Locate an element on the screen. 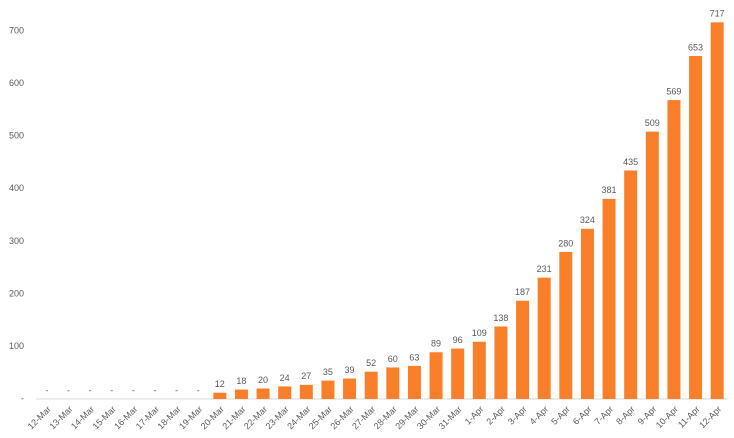 The width and height of the screenshot is (734, 438). data-label: 569 is located at coordinates (673, 91).